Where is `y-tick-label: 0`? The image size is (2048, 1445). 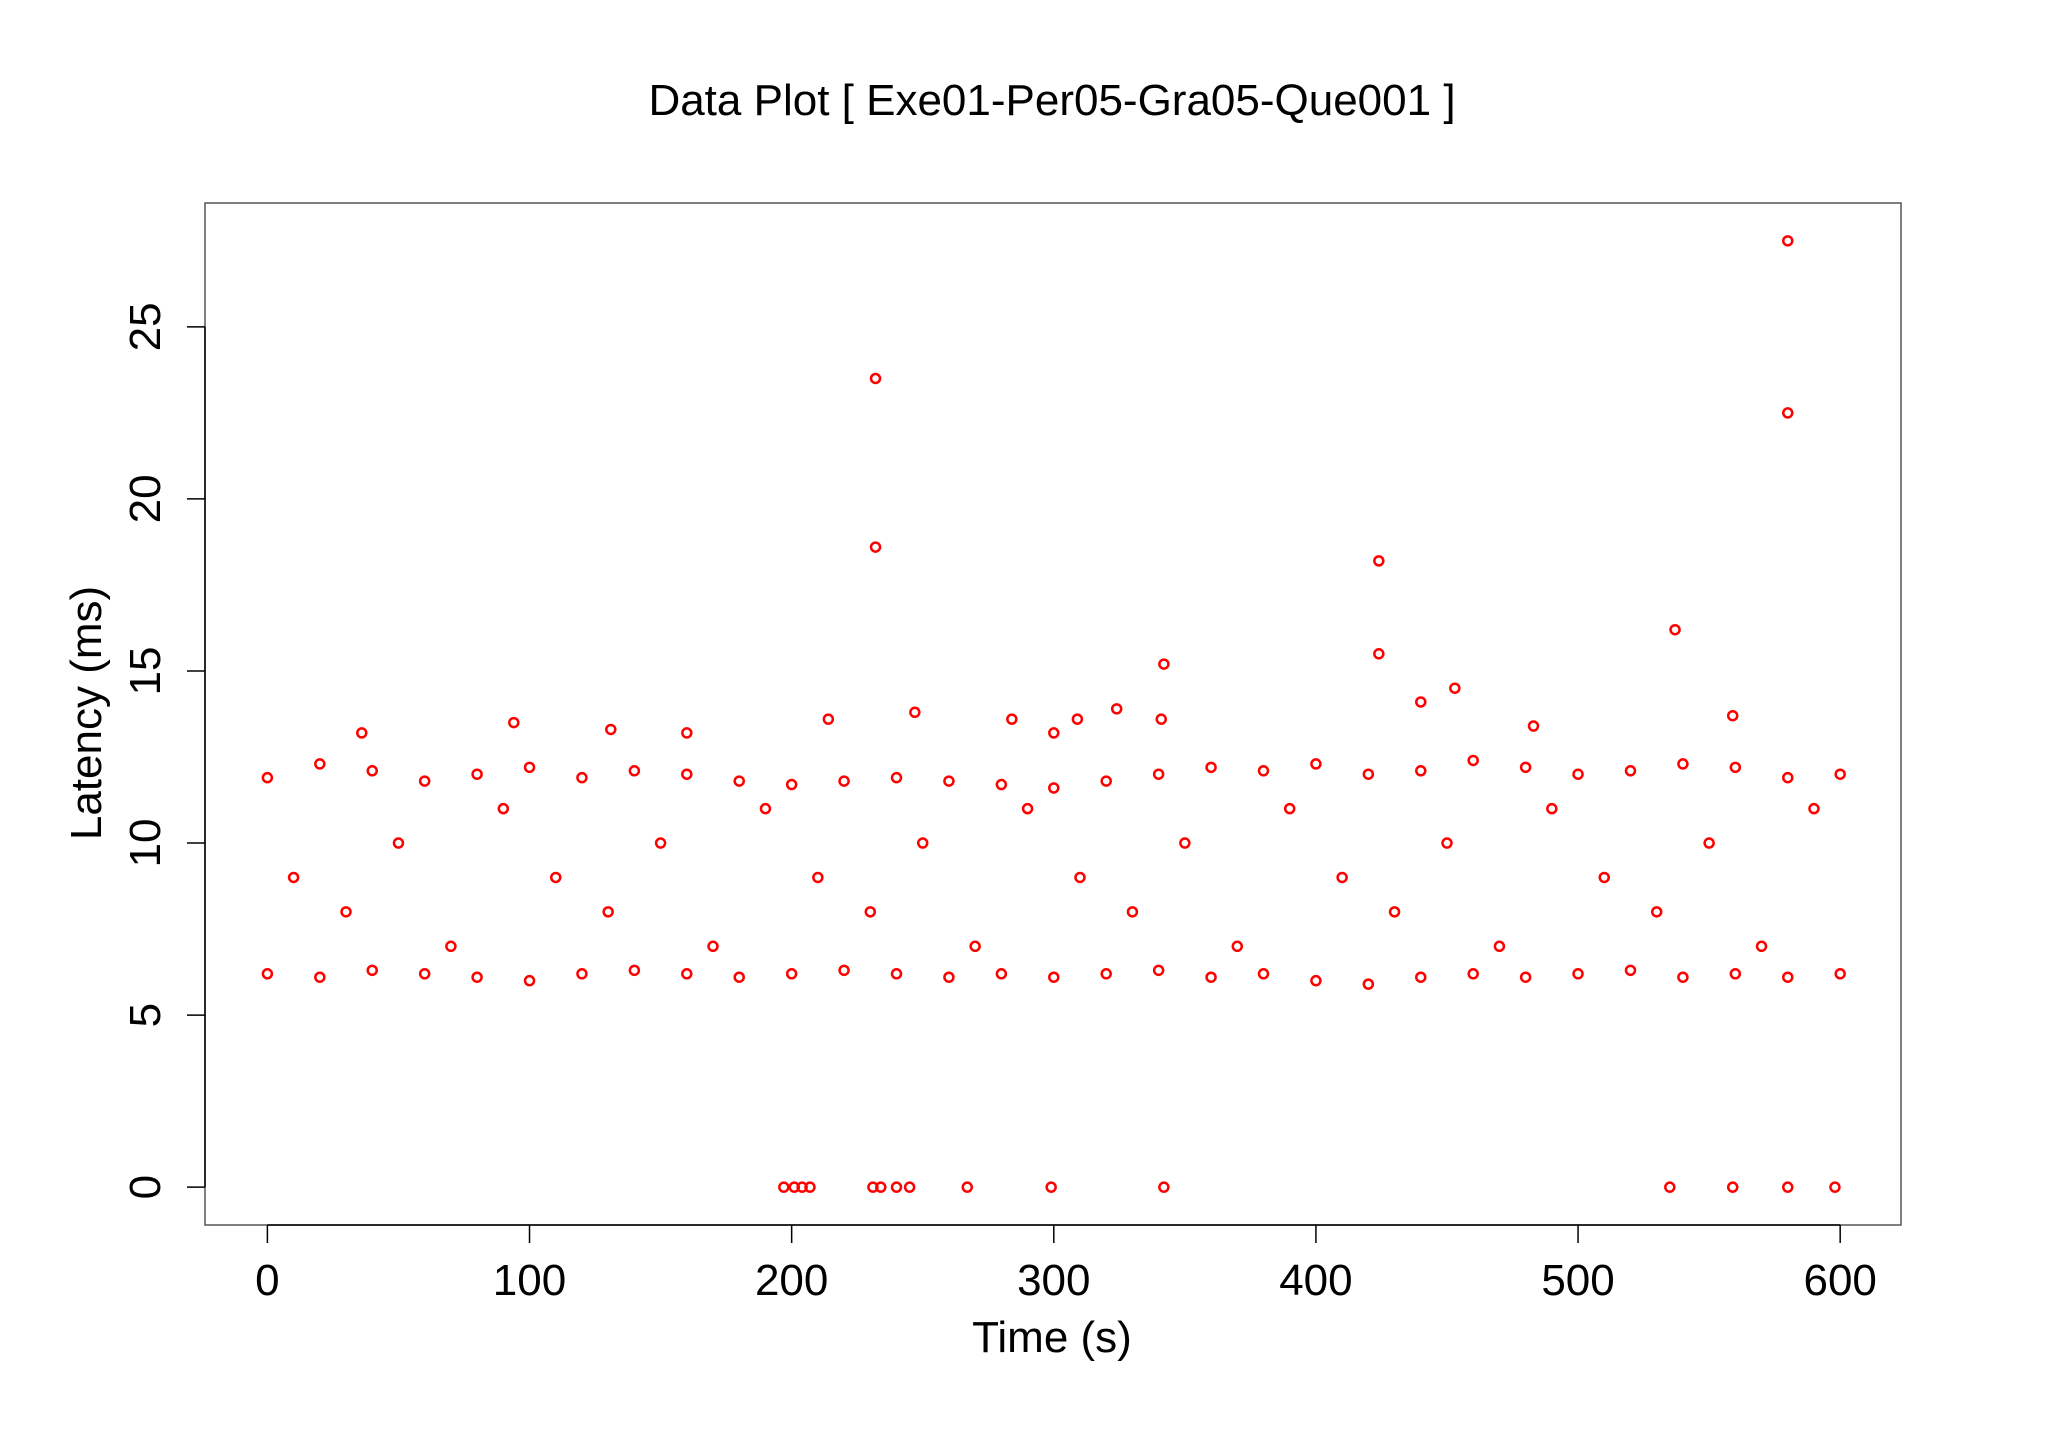
y-tick-label: 0 is located at coordinates (145, 1187).